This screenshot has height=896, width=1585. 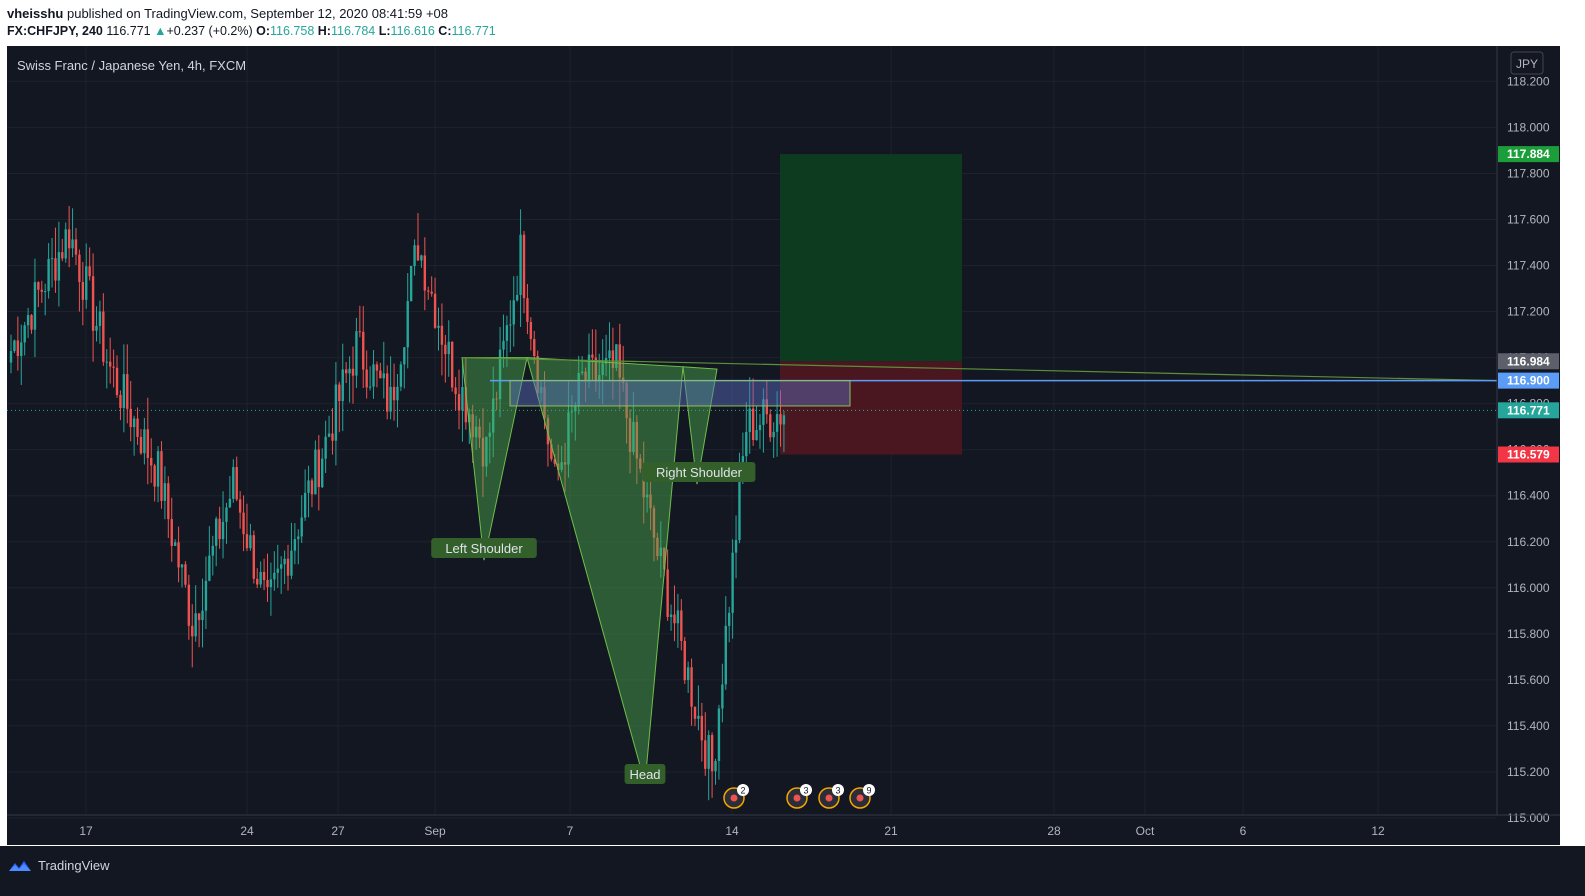 What do you see at coordinates (732, 831) in the screenshot?
I see `x-tick-label: 14` at bounding box center [732, 831].